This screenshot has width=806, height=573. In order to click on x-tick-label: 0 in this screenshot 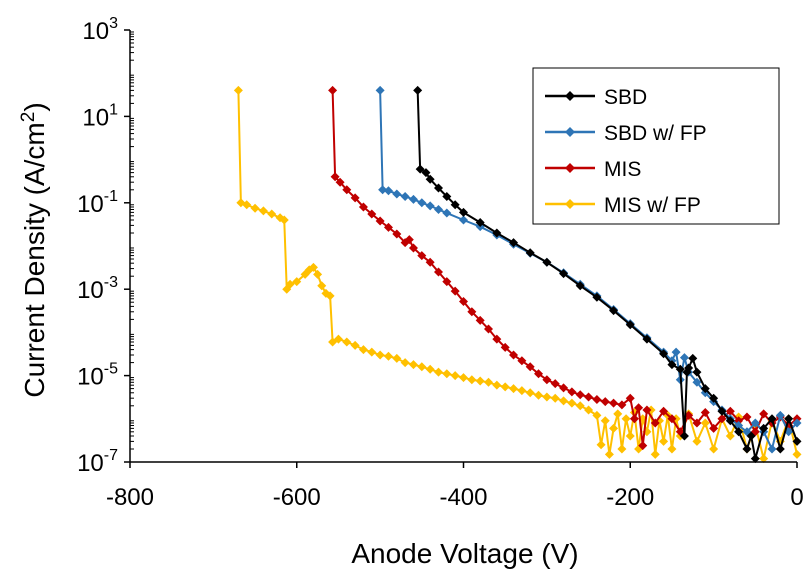, I will do `click(796, 497)`.